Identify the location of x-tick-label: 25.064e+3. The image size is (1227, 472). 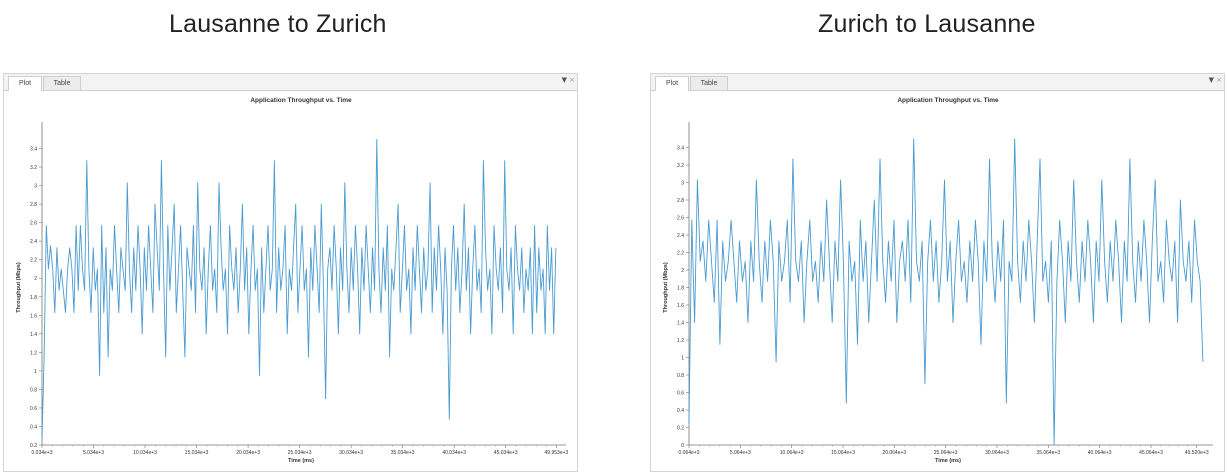
(946, 453).